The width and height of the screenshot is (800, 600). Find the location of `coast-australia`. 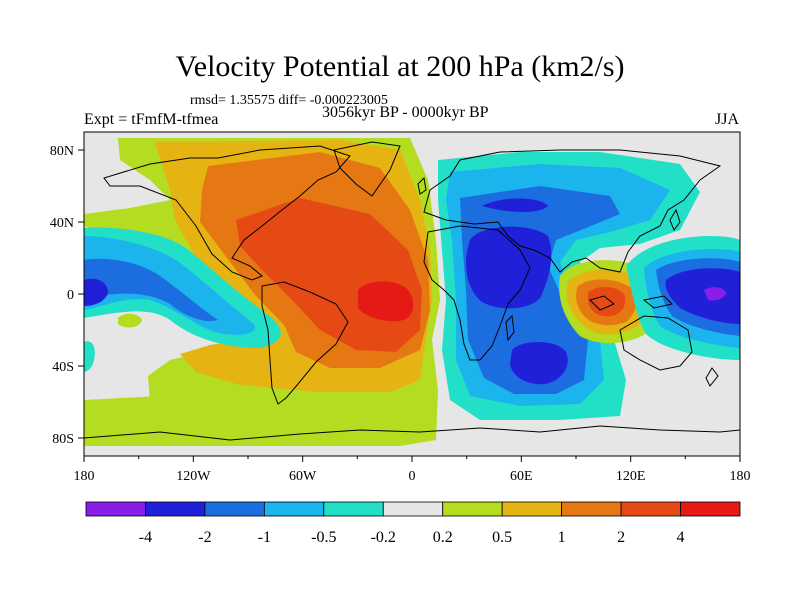

coast-australia is located at coordinates (656, 343).